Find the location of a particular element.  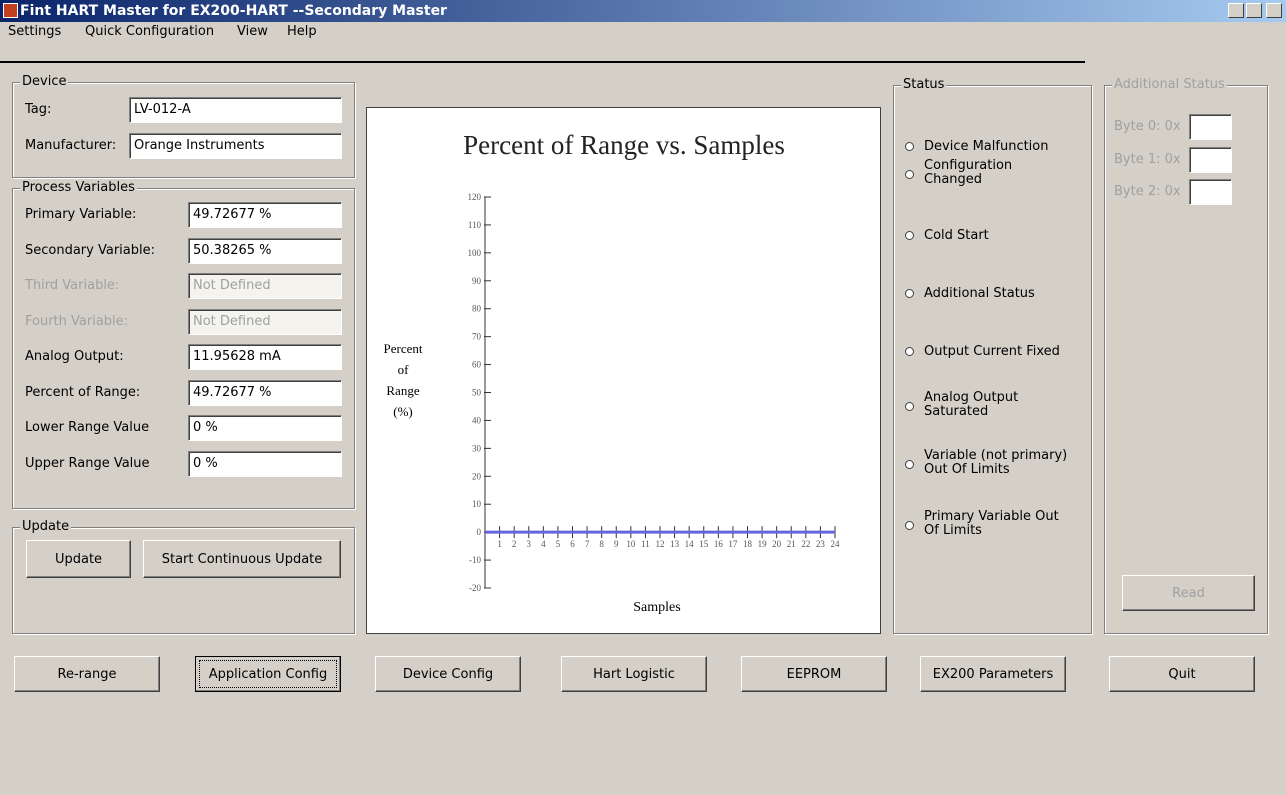

status-label: Device Malfunction is located at coordinates (986, 146).